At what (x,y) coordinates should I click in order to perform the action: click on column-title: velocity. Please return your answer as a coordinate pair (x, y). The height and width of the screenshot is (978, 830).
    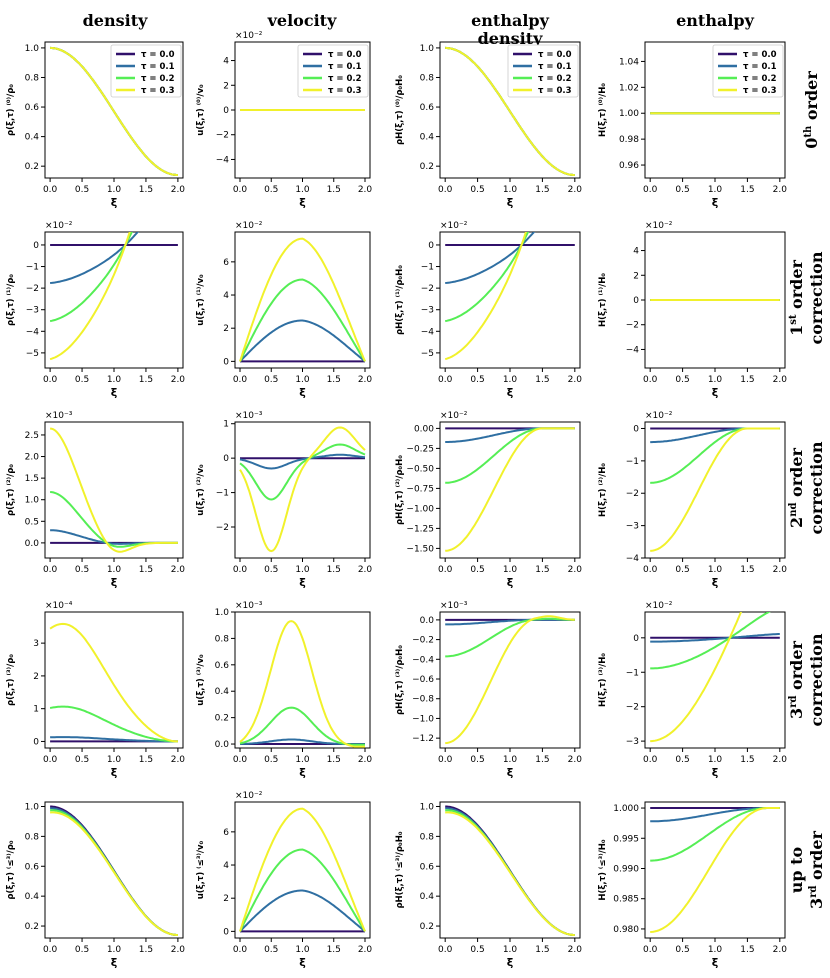
    Looking at the image, I should click on (302, 20).